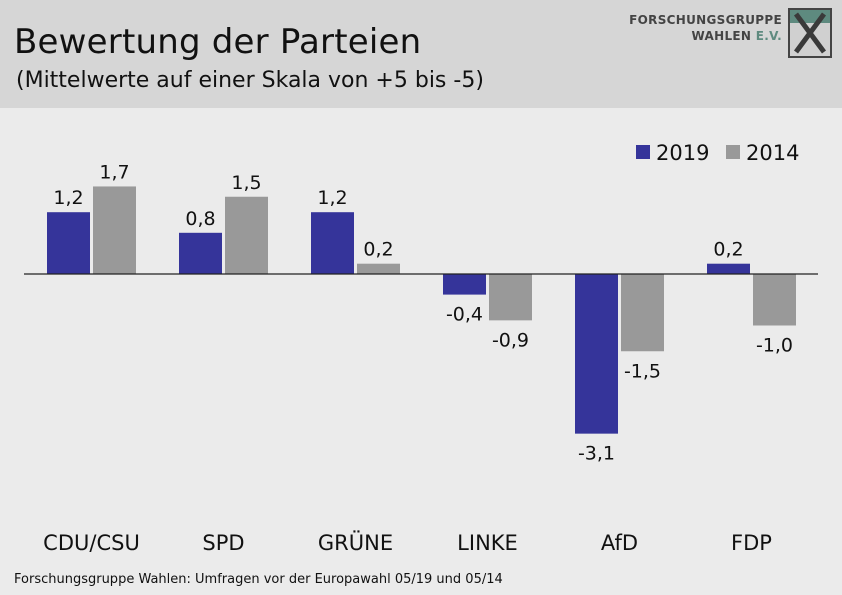  What do you see at coordinates (682, 153) in the screenshot?
I see `legend-label-2019: 2019` at bounding box center [682, 153].